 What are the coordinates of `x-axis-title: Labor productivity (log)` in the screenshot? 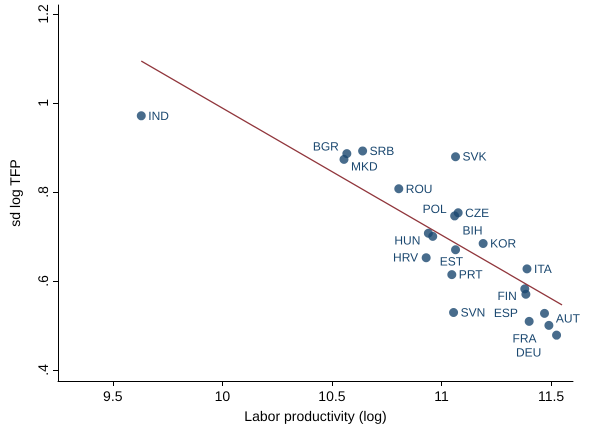 It's located at (315, 416).